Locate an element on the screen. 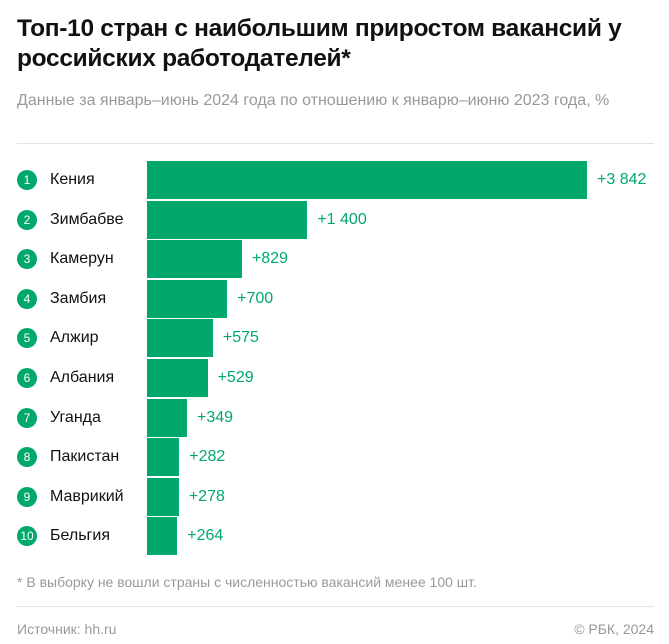 Image resolution: width=669 pixels, height=644 pixels. data-label: +282 is located at coordinates (207, 457).